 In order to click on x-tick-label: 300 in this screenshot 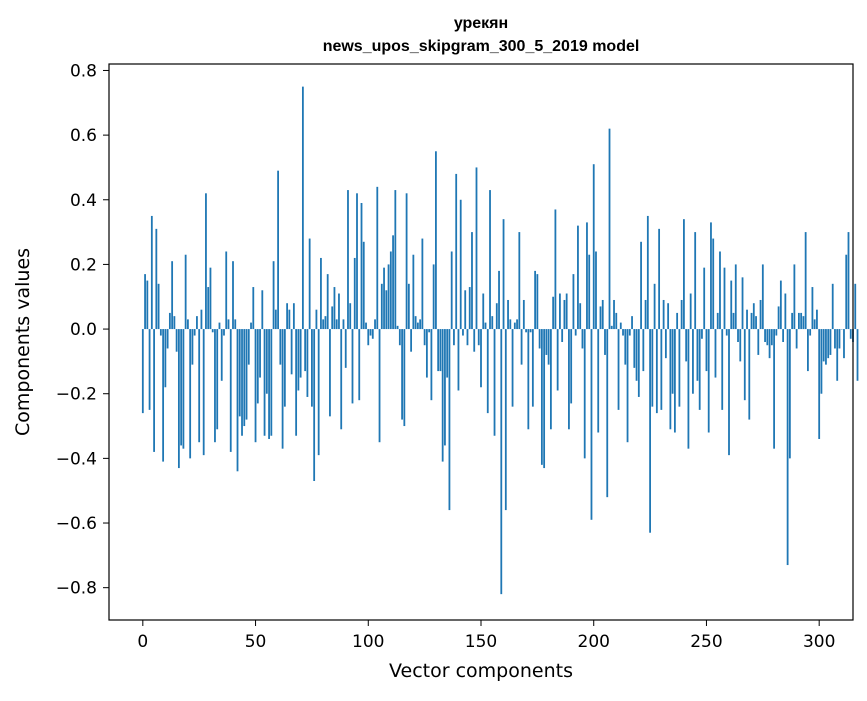, I will do `click(819, 642)`.